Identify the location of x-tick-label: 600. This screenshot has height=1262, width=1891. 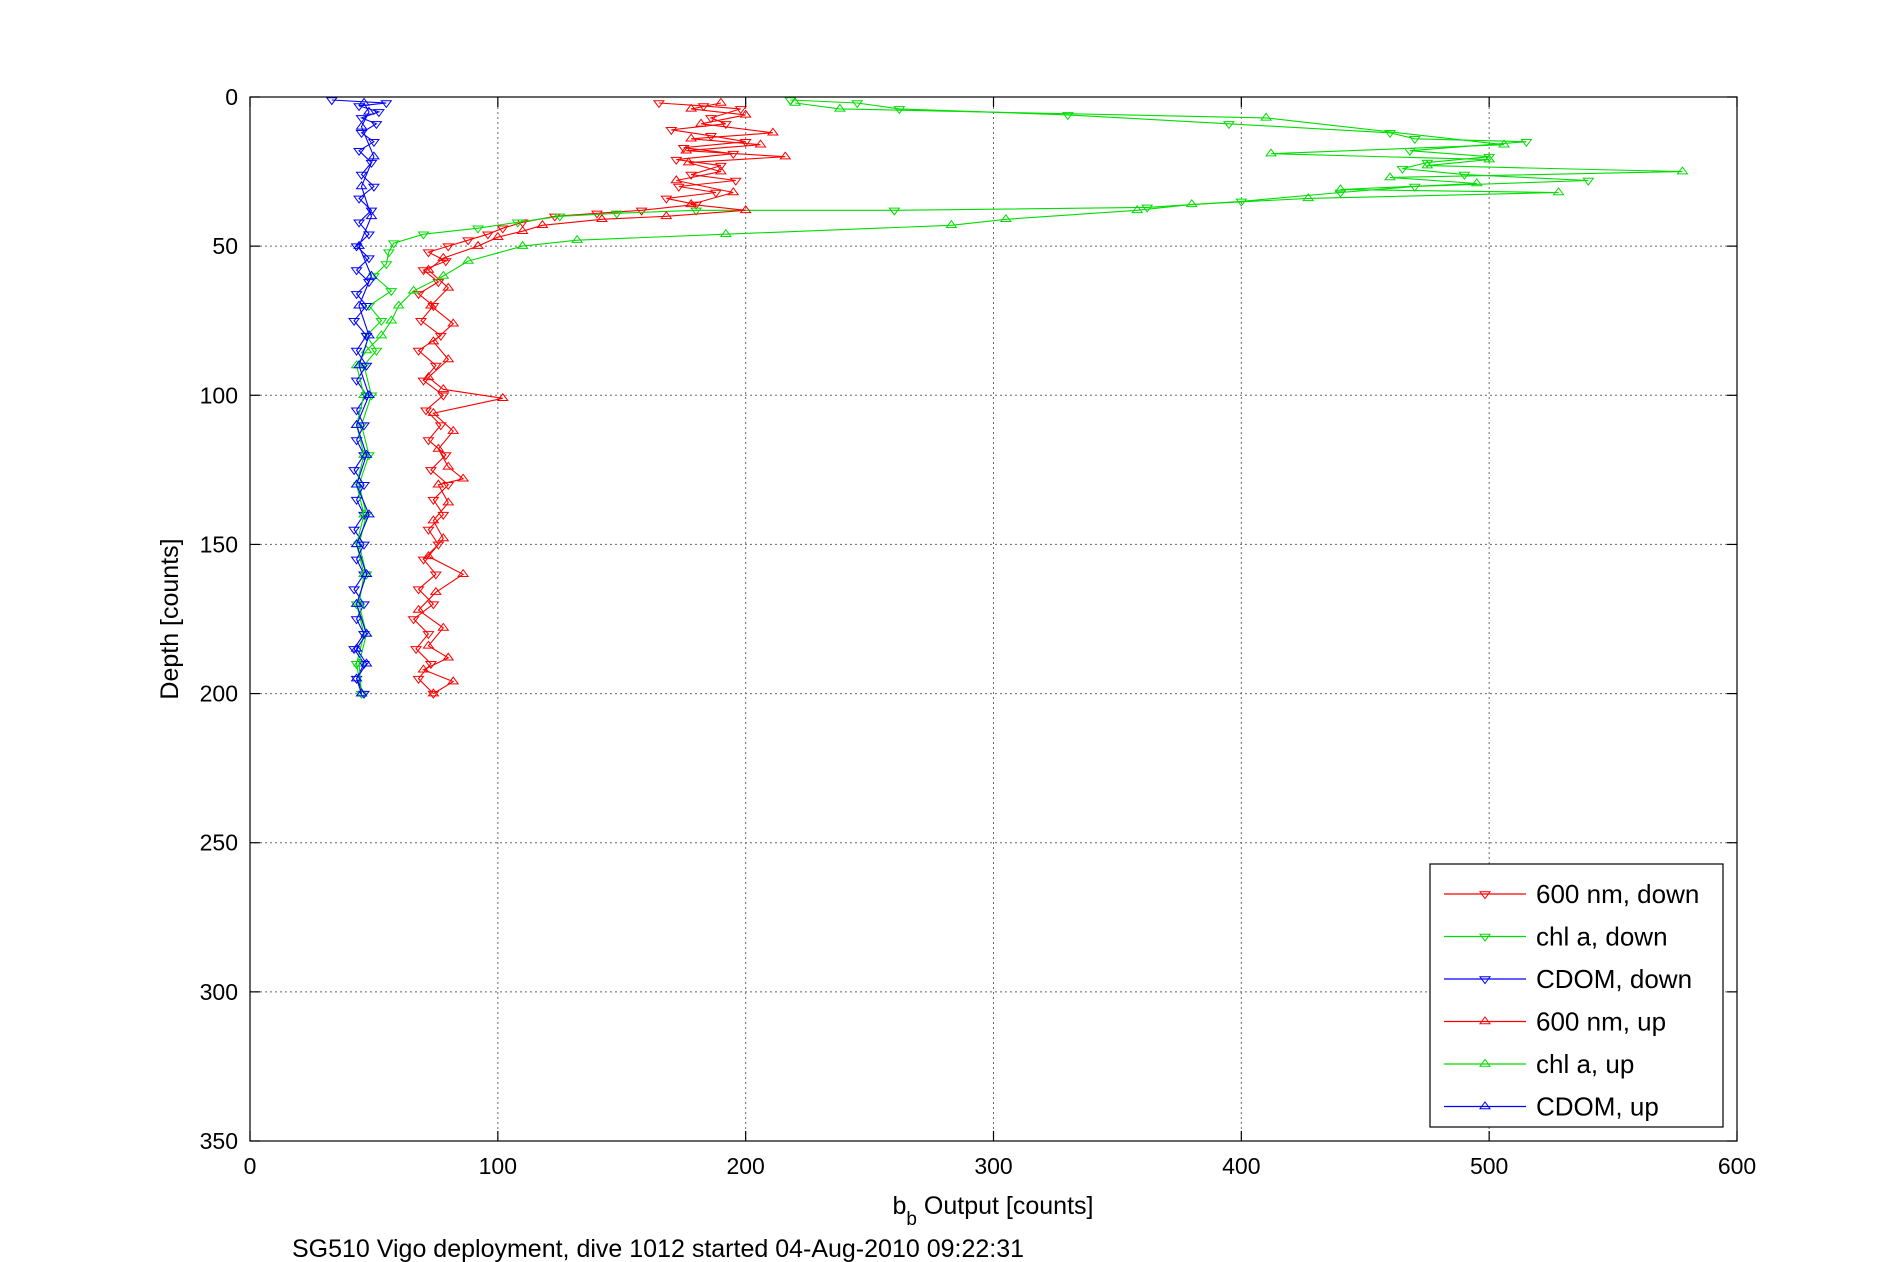
(1737, 1166).